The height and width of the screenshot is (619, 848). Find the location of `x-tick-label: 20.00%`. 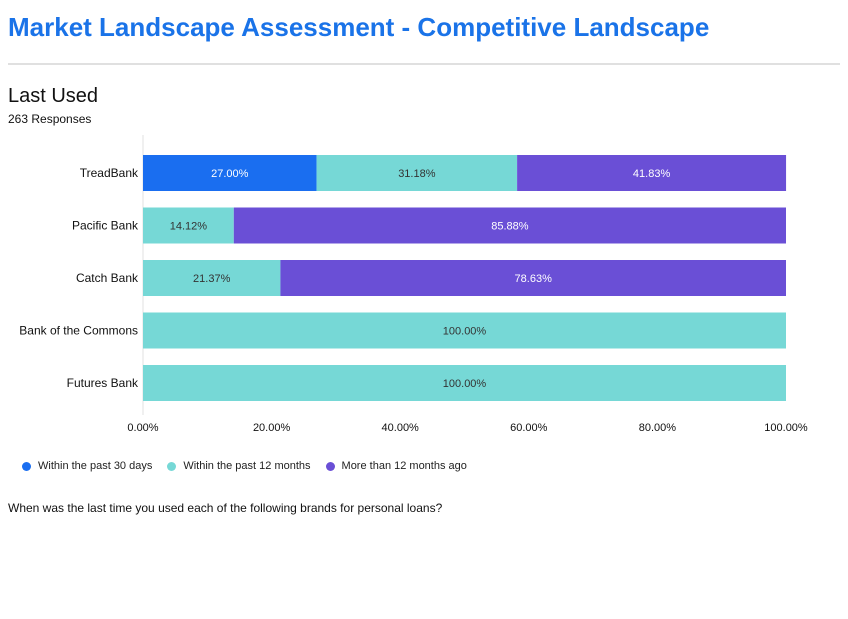

x-tick-label: 20.00% is located at coordinates (272, 428).